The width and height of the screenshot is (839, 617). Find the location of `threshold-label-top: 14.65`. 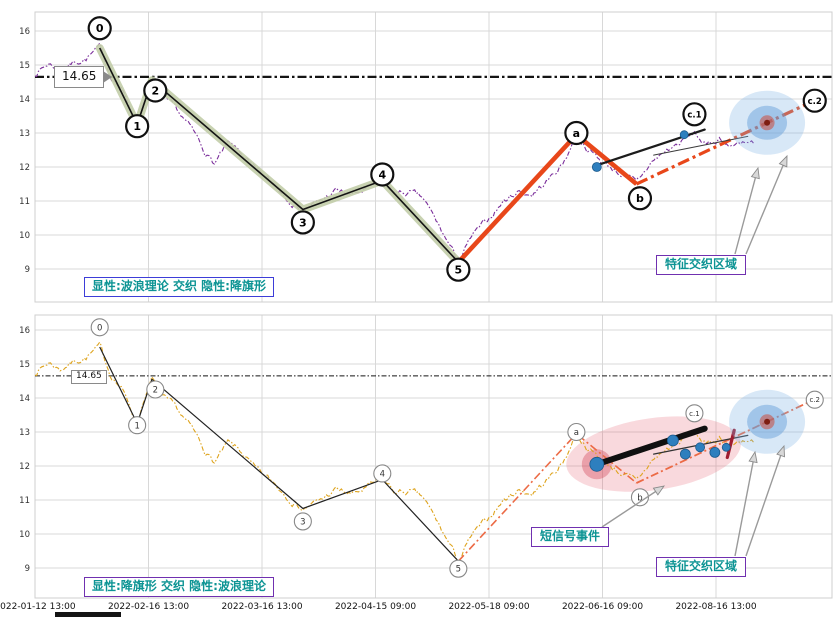

threshold-label-top: 14.65 is located at coordinates (83, 77).